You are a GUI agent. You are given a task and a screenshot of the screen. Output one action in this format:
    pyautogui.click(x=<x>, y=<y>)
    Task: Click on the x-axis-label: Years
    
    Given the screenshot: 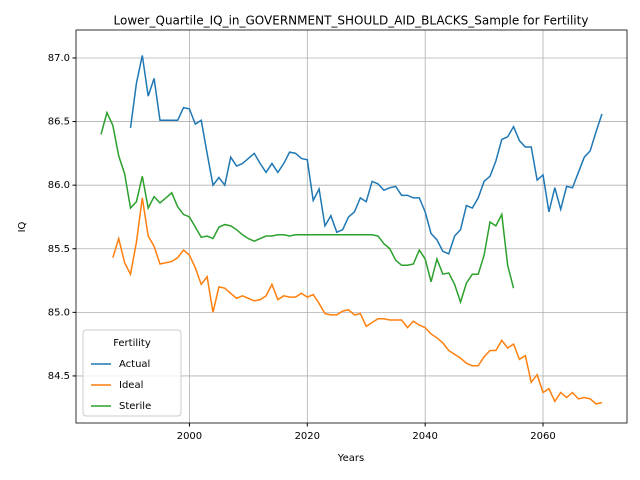 What is the action you would take?
    pyautogui.click(x=350, y=458)
    